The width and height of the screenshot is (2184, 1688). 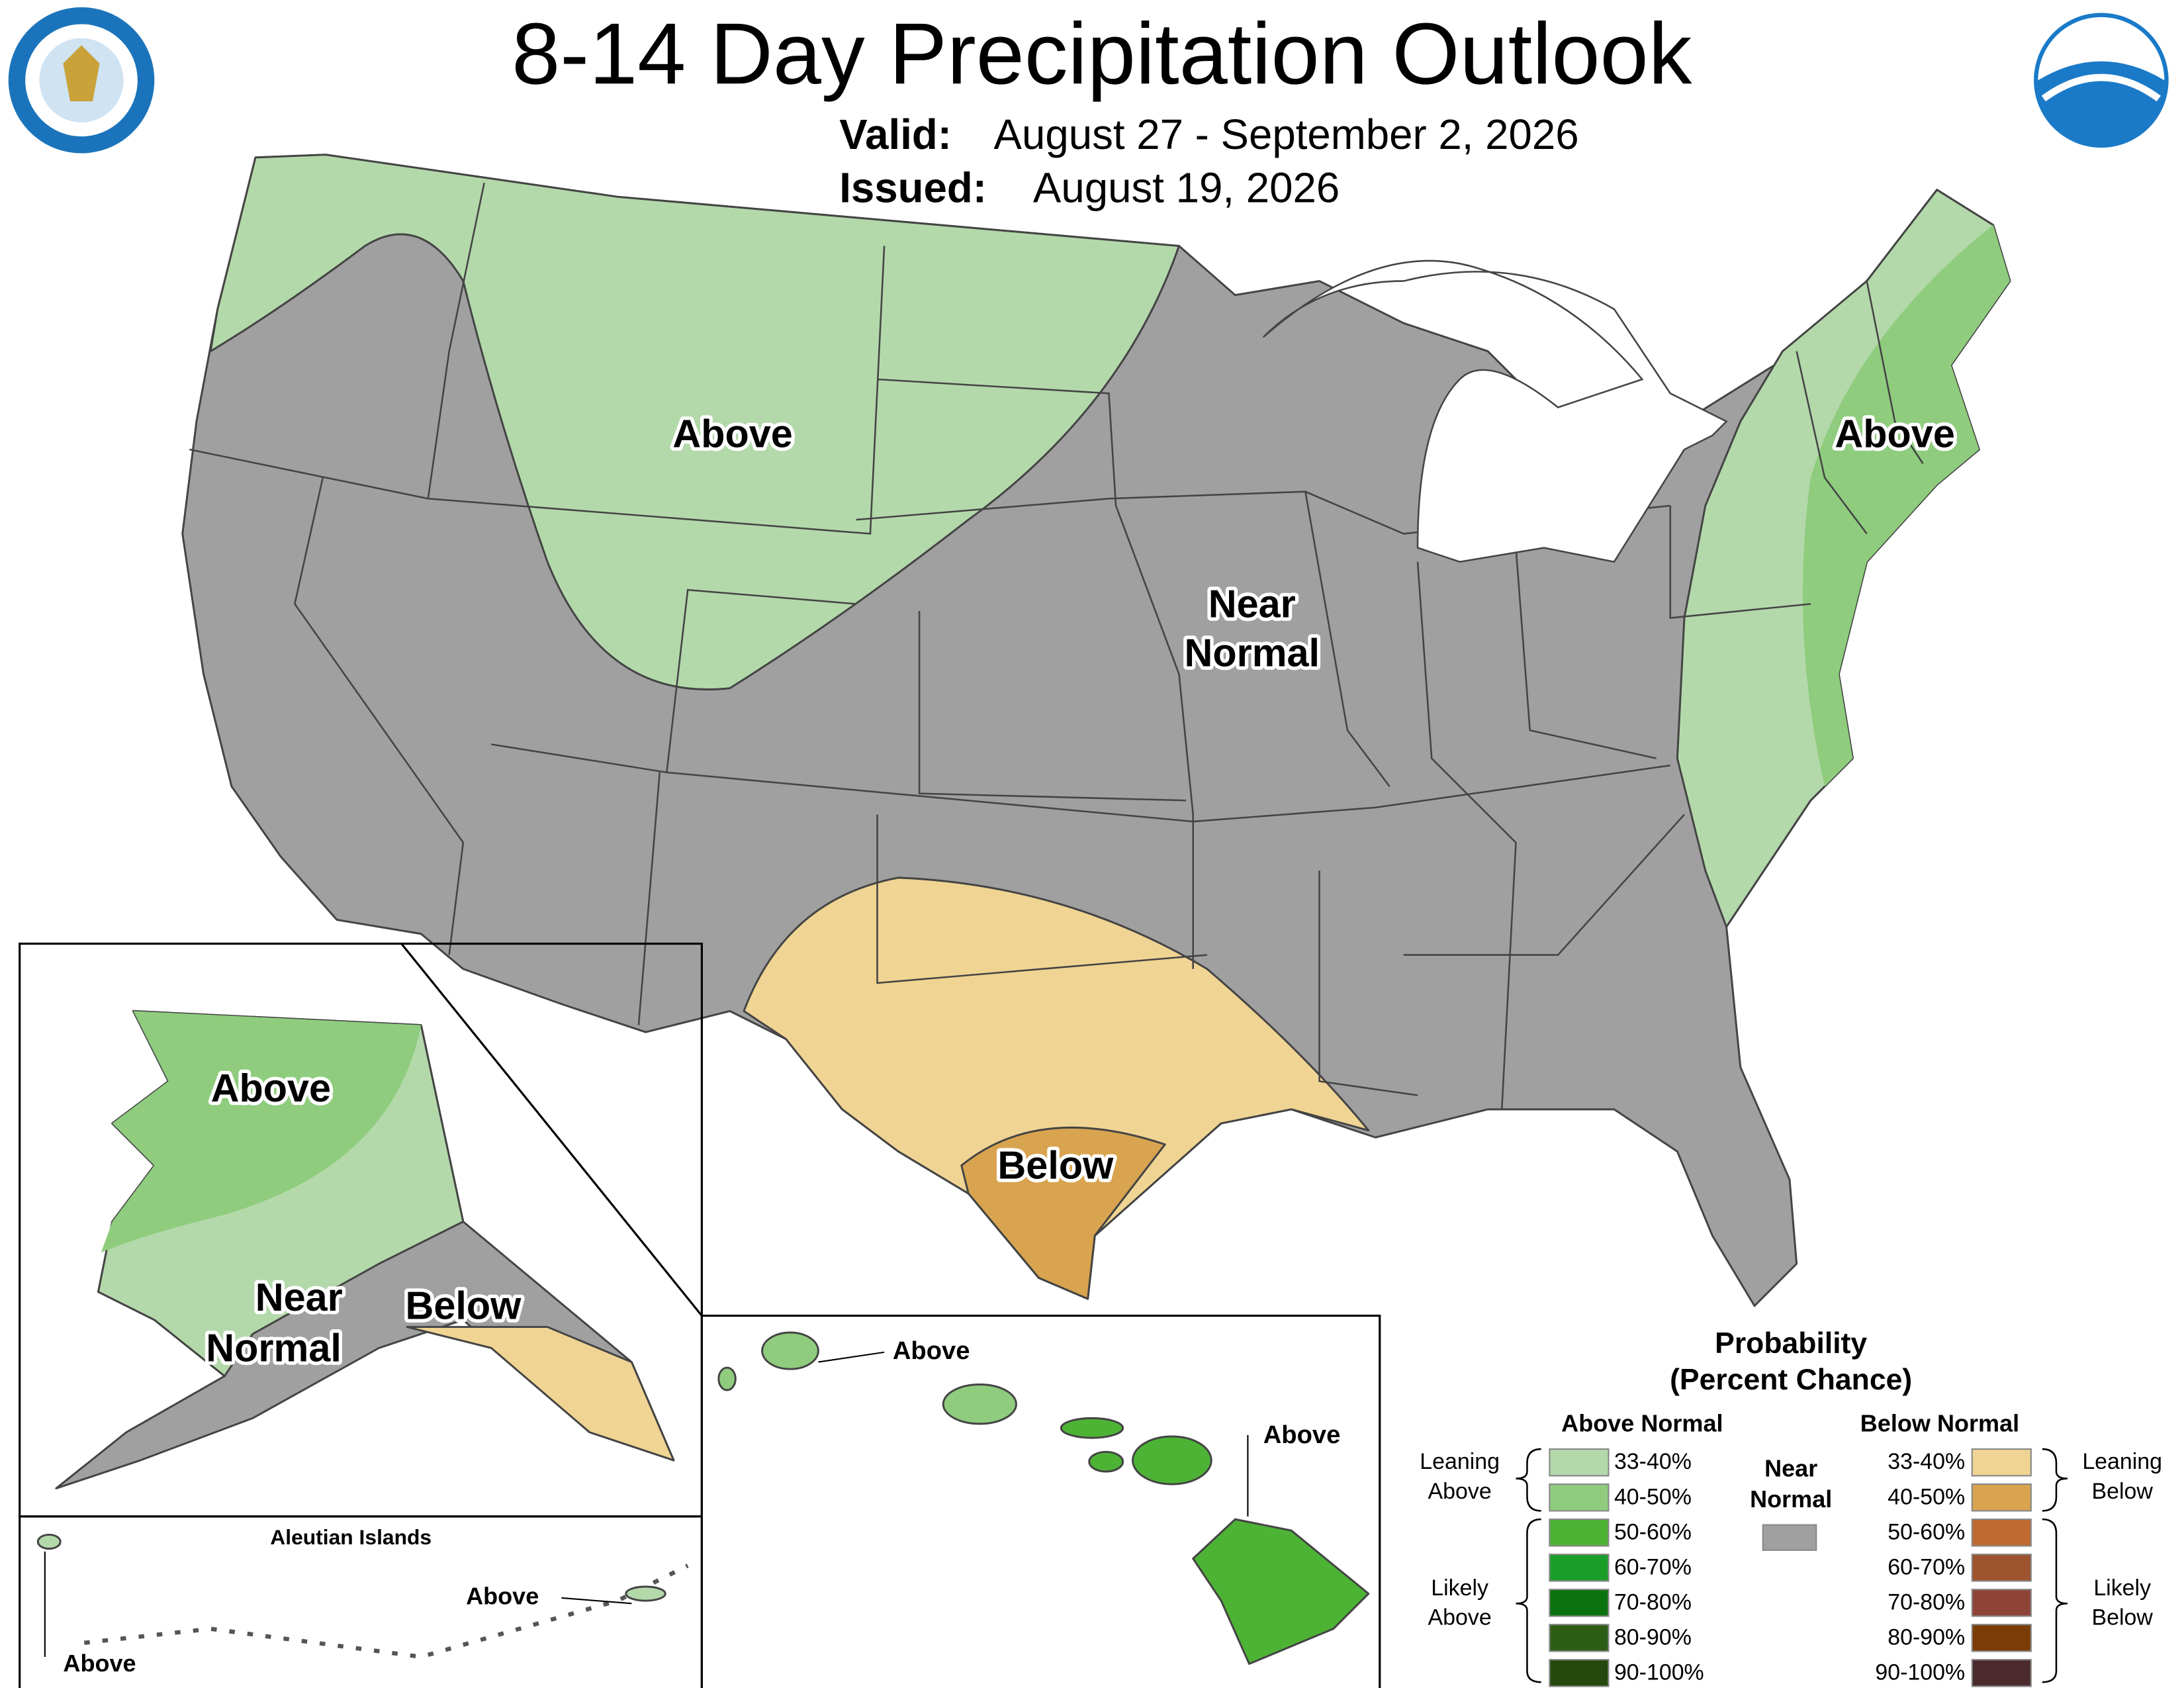 I want to click on legend-heading: Near, so click(x=1790, y=1467).